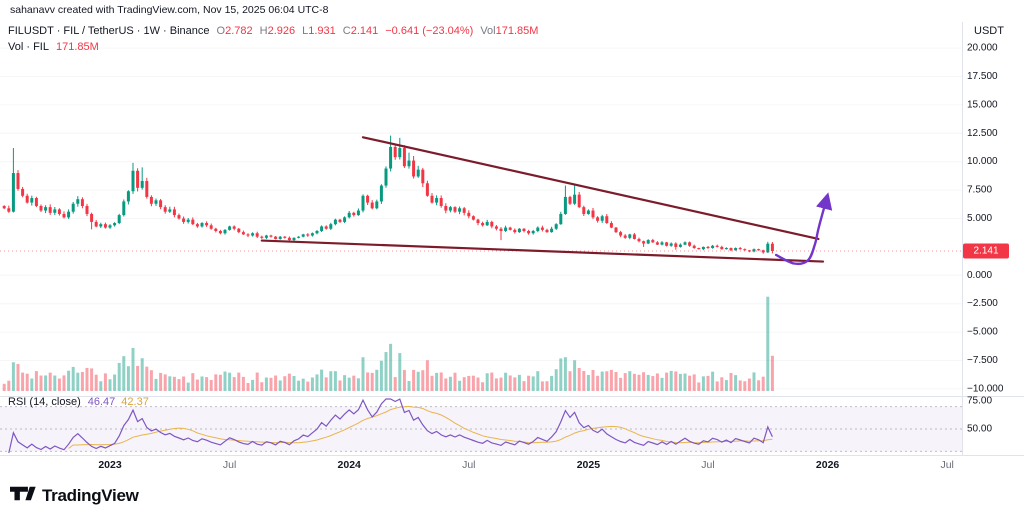 The image size is (1024, 521). Describe the element at coordinates (28, 47) in the screenshot. I see `volume-row-label: Vol · FIL` at that location.